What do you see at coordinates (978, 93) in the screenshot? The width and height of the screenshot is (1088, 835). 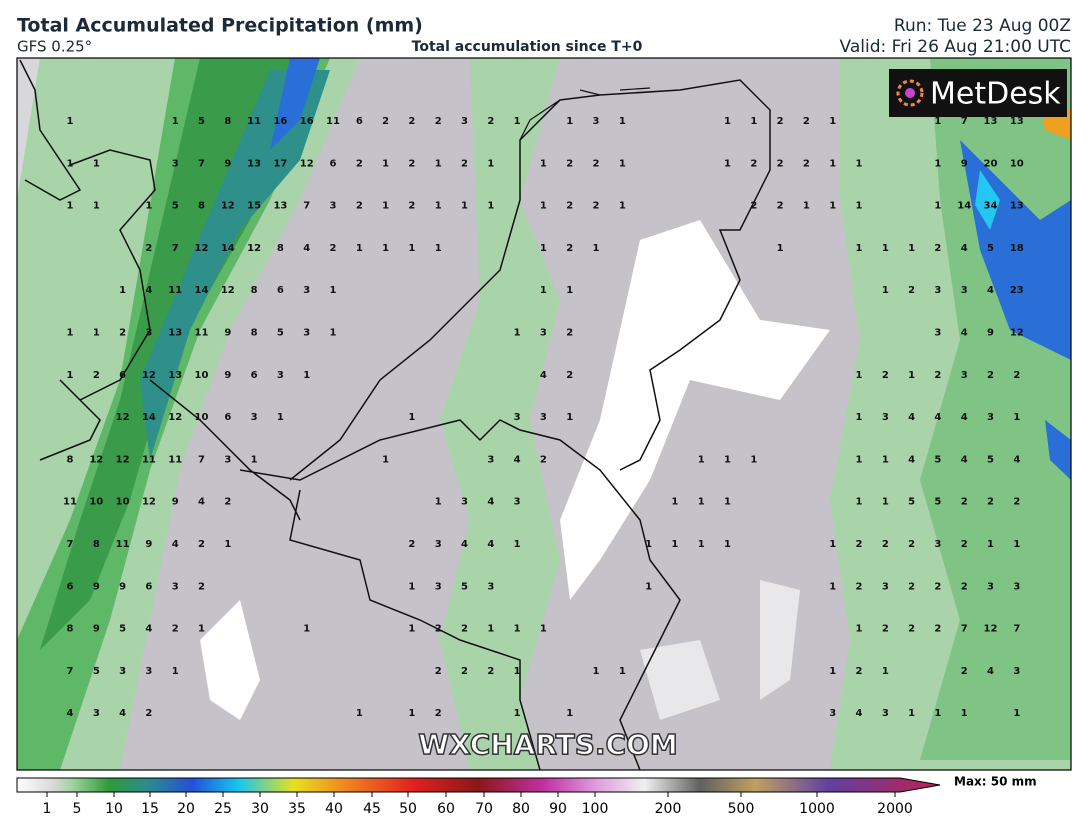 I see `logo-box` at bounding box center [978, 93].